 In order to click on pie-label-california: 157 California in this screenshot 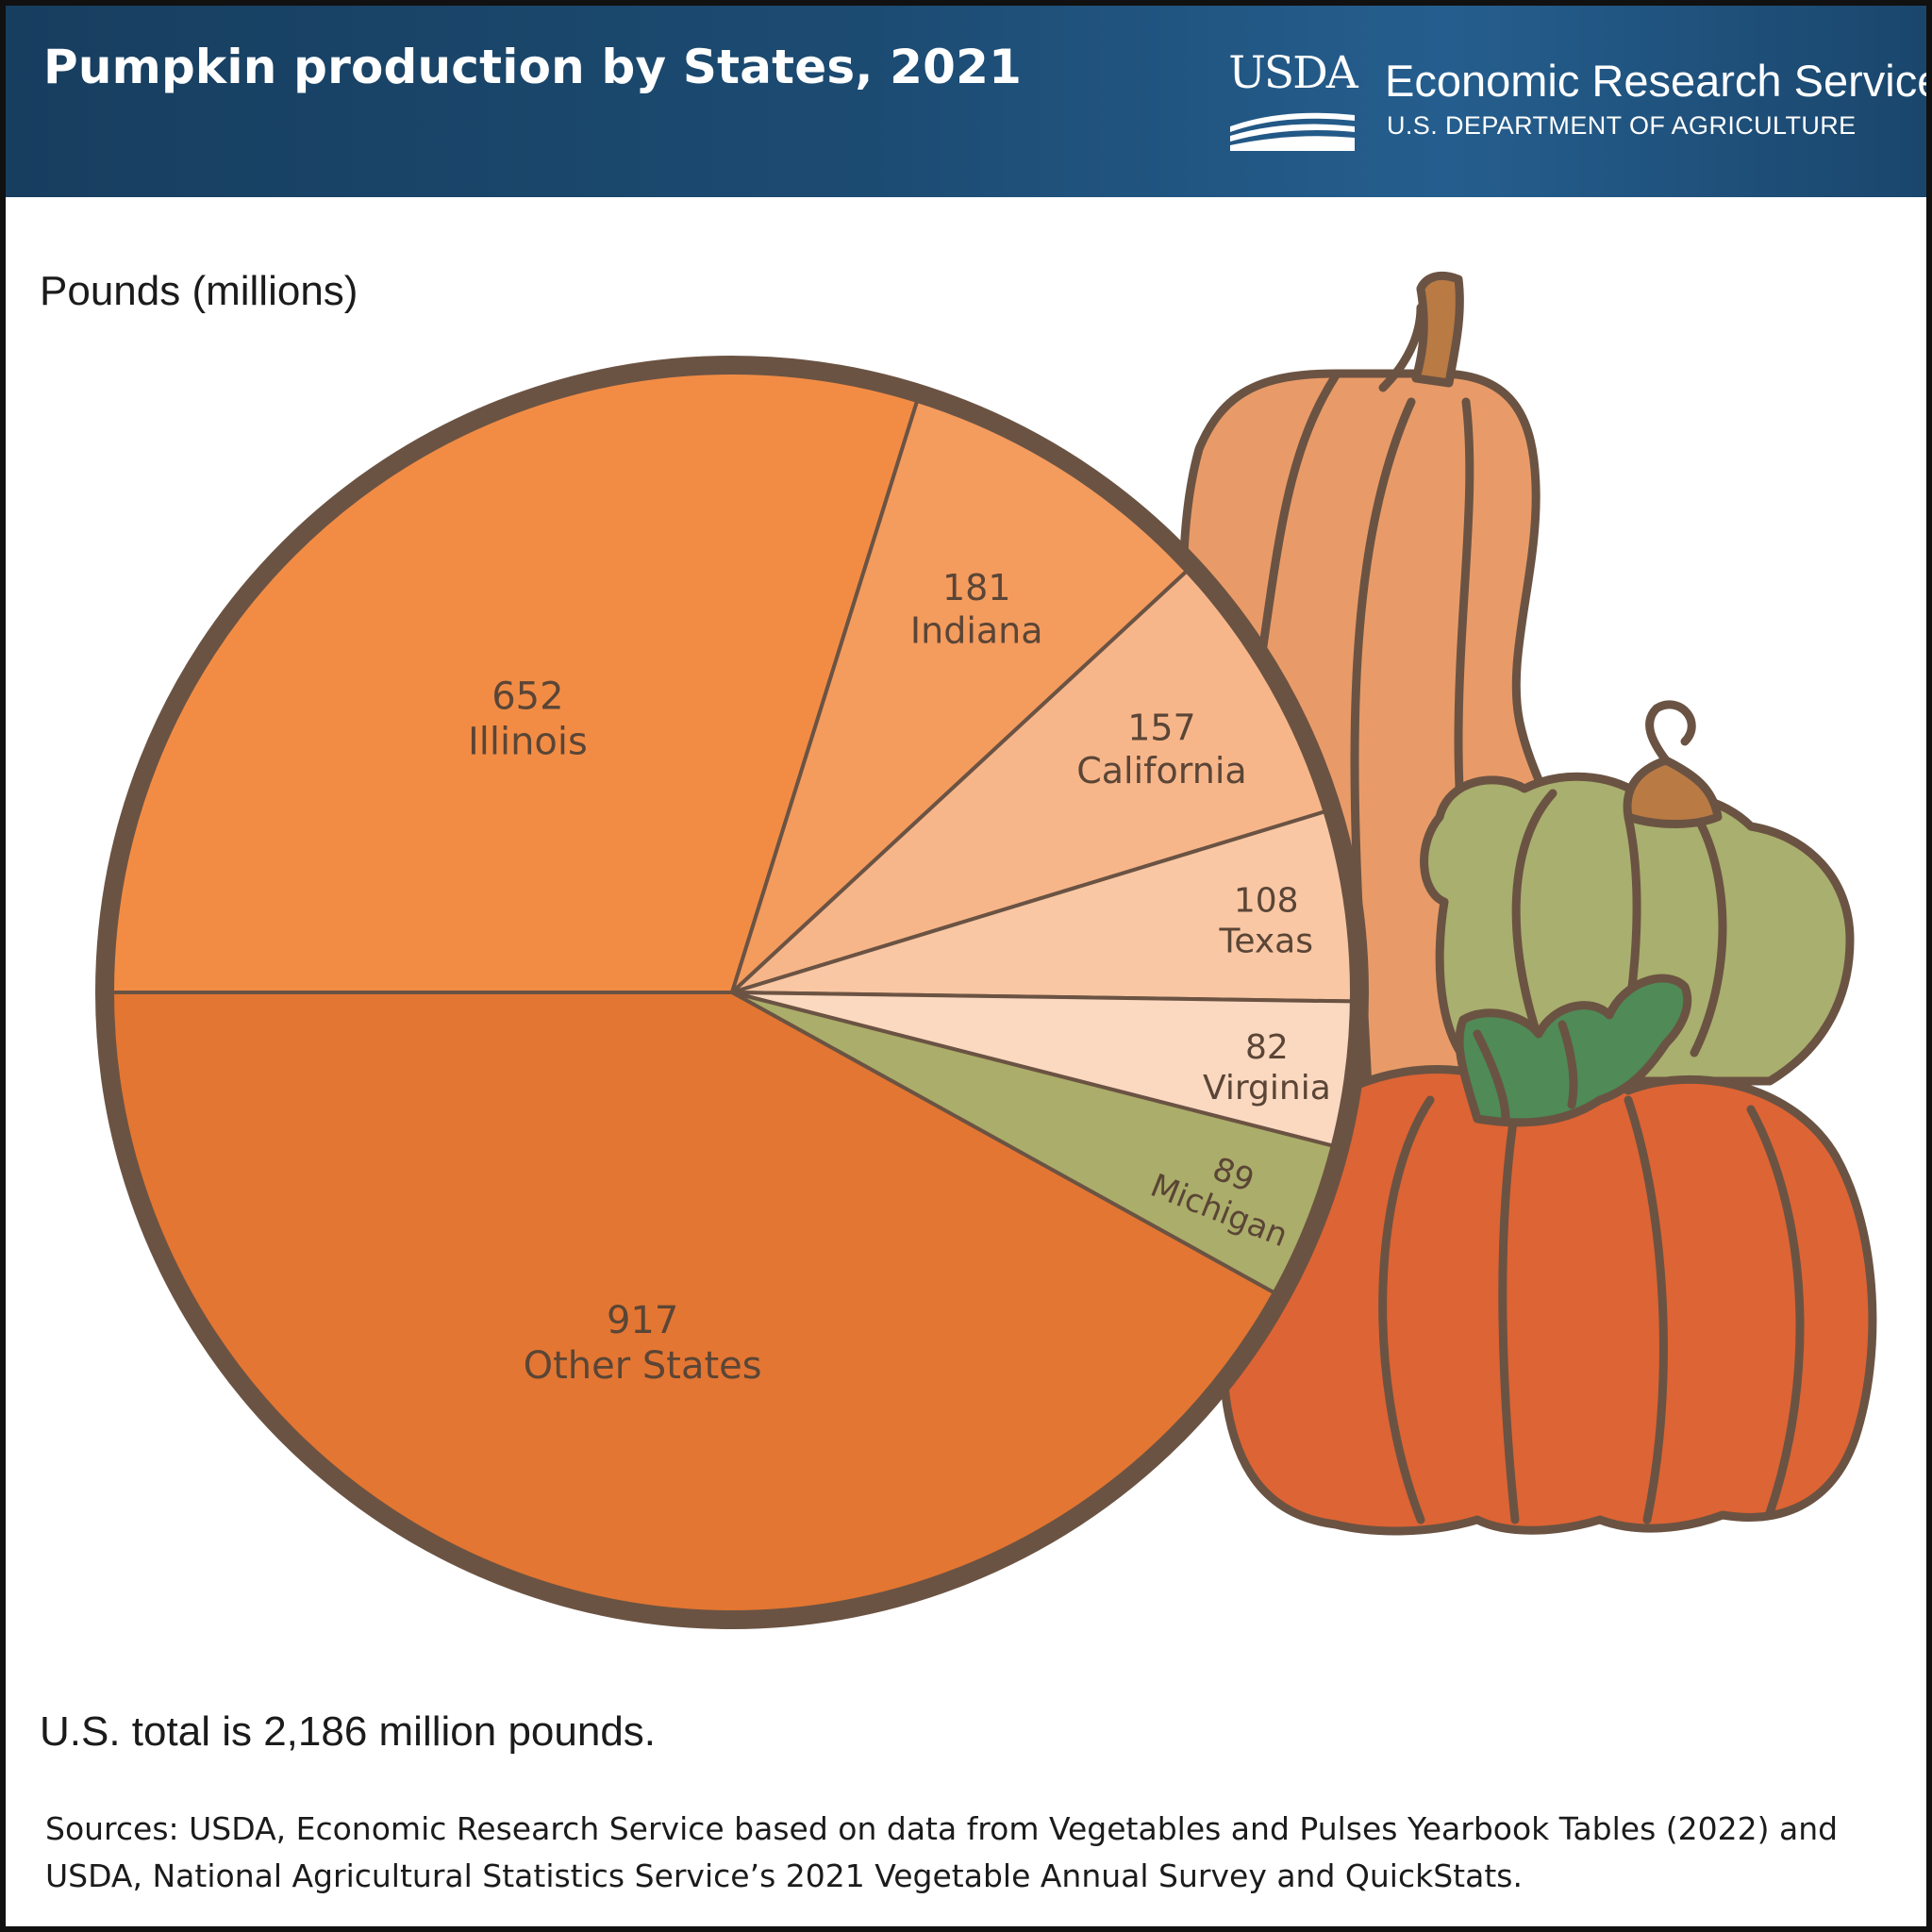, I will do `click(1161, 749)`.